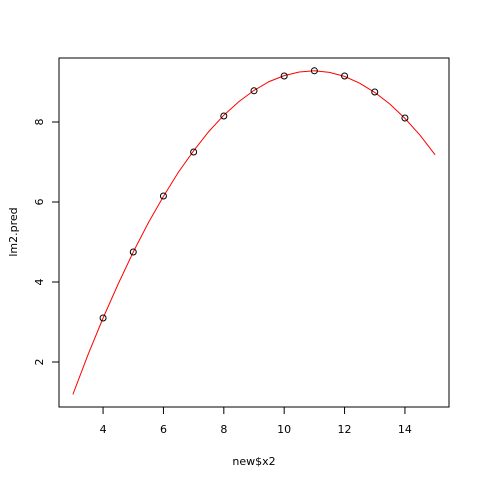 Image resolution: width=480 pixels, height=480 pixels. Describe the element at coordinates (103, 429) in the screenshot. I see `x-tick-label: 4` at that location.